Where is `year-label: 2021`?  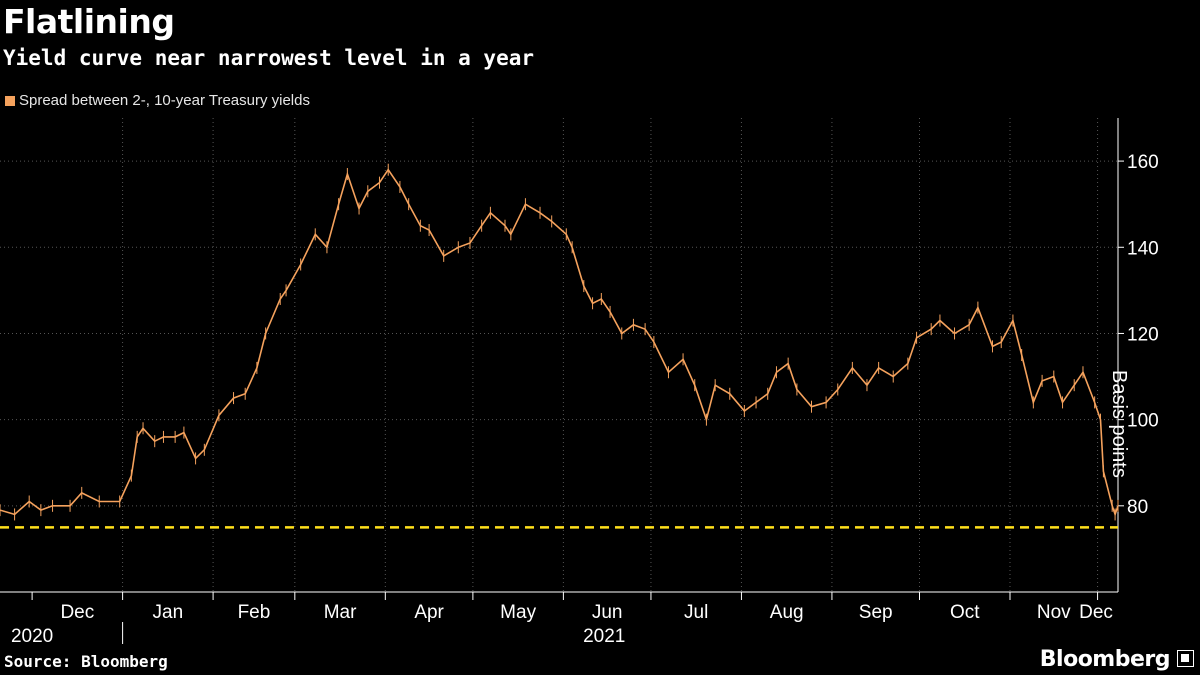 year-label: 2021 is located at coordinates (604, 636).